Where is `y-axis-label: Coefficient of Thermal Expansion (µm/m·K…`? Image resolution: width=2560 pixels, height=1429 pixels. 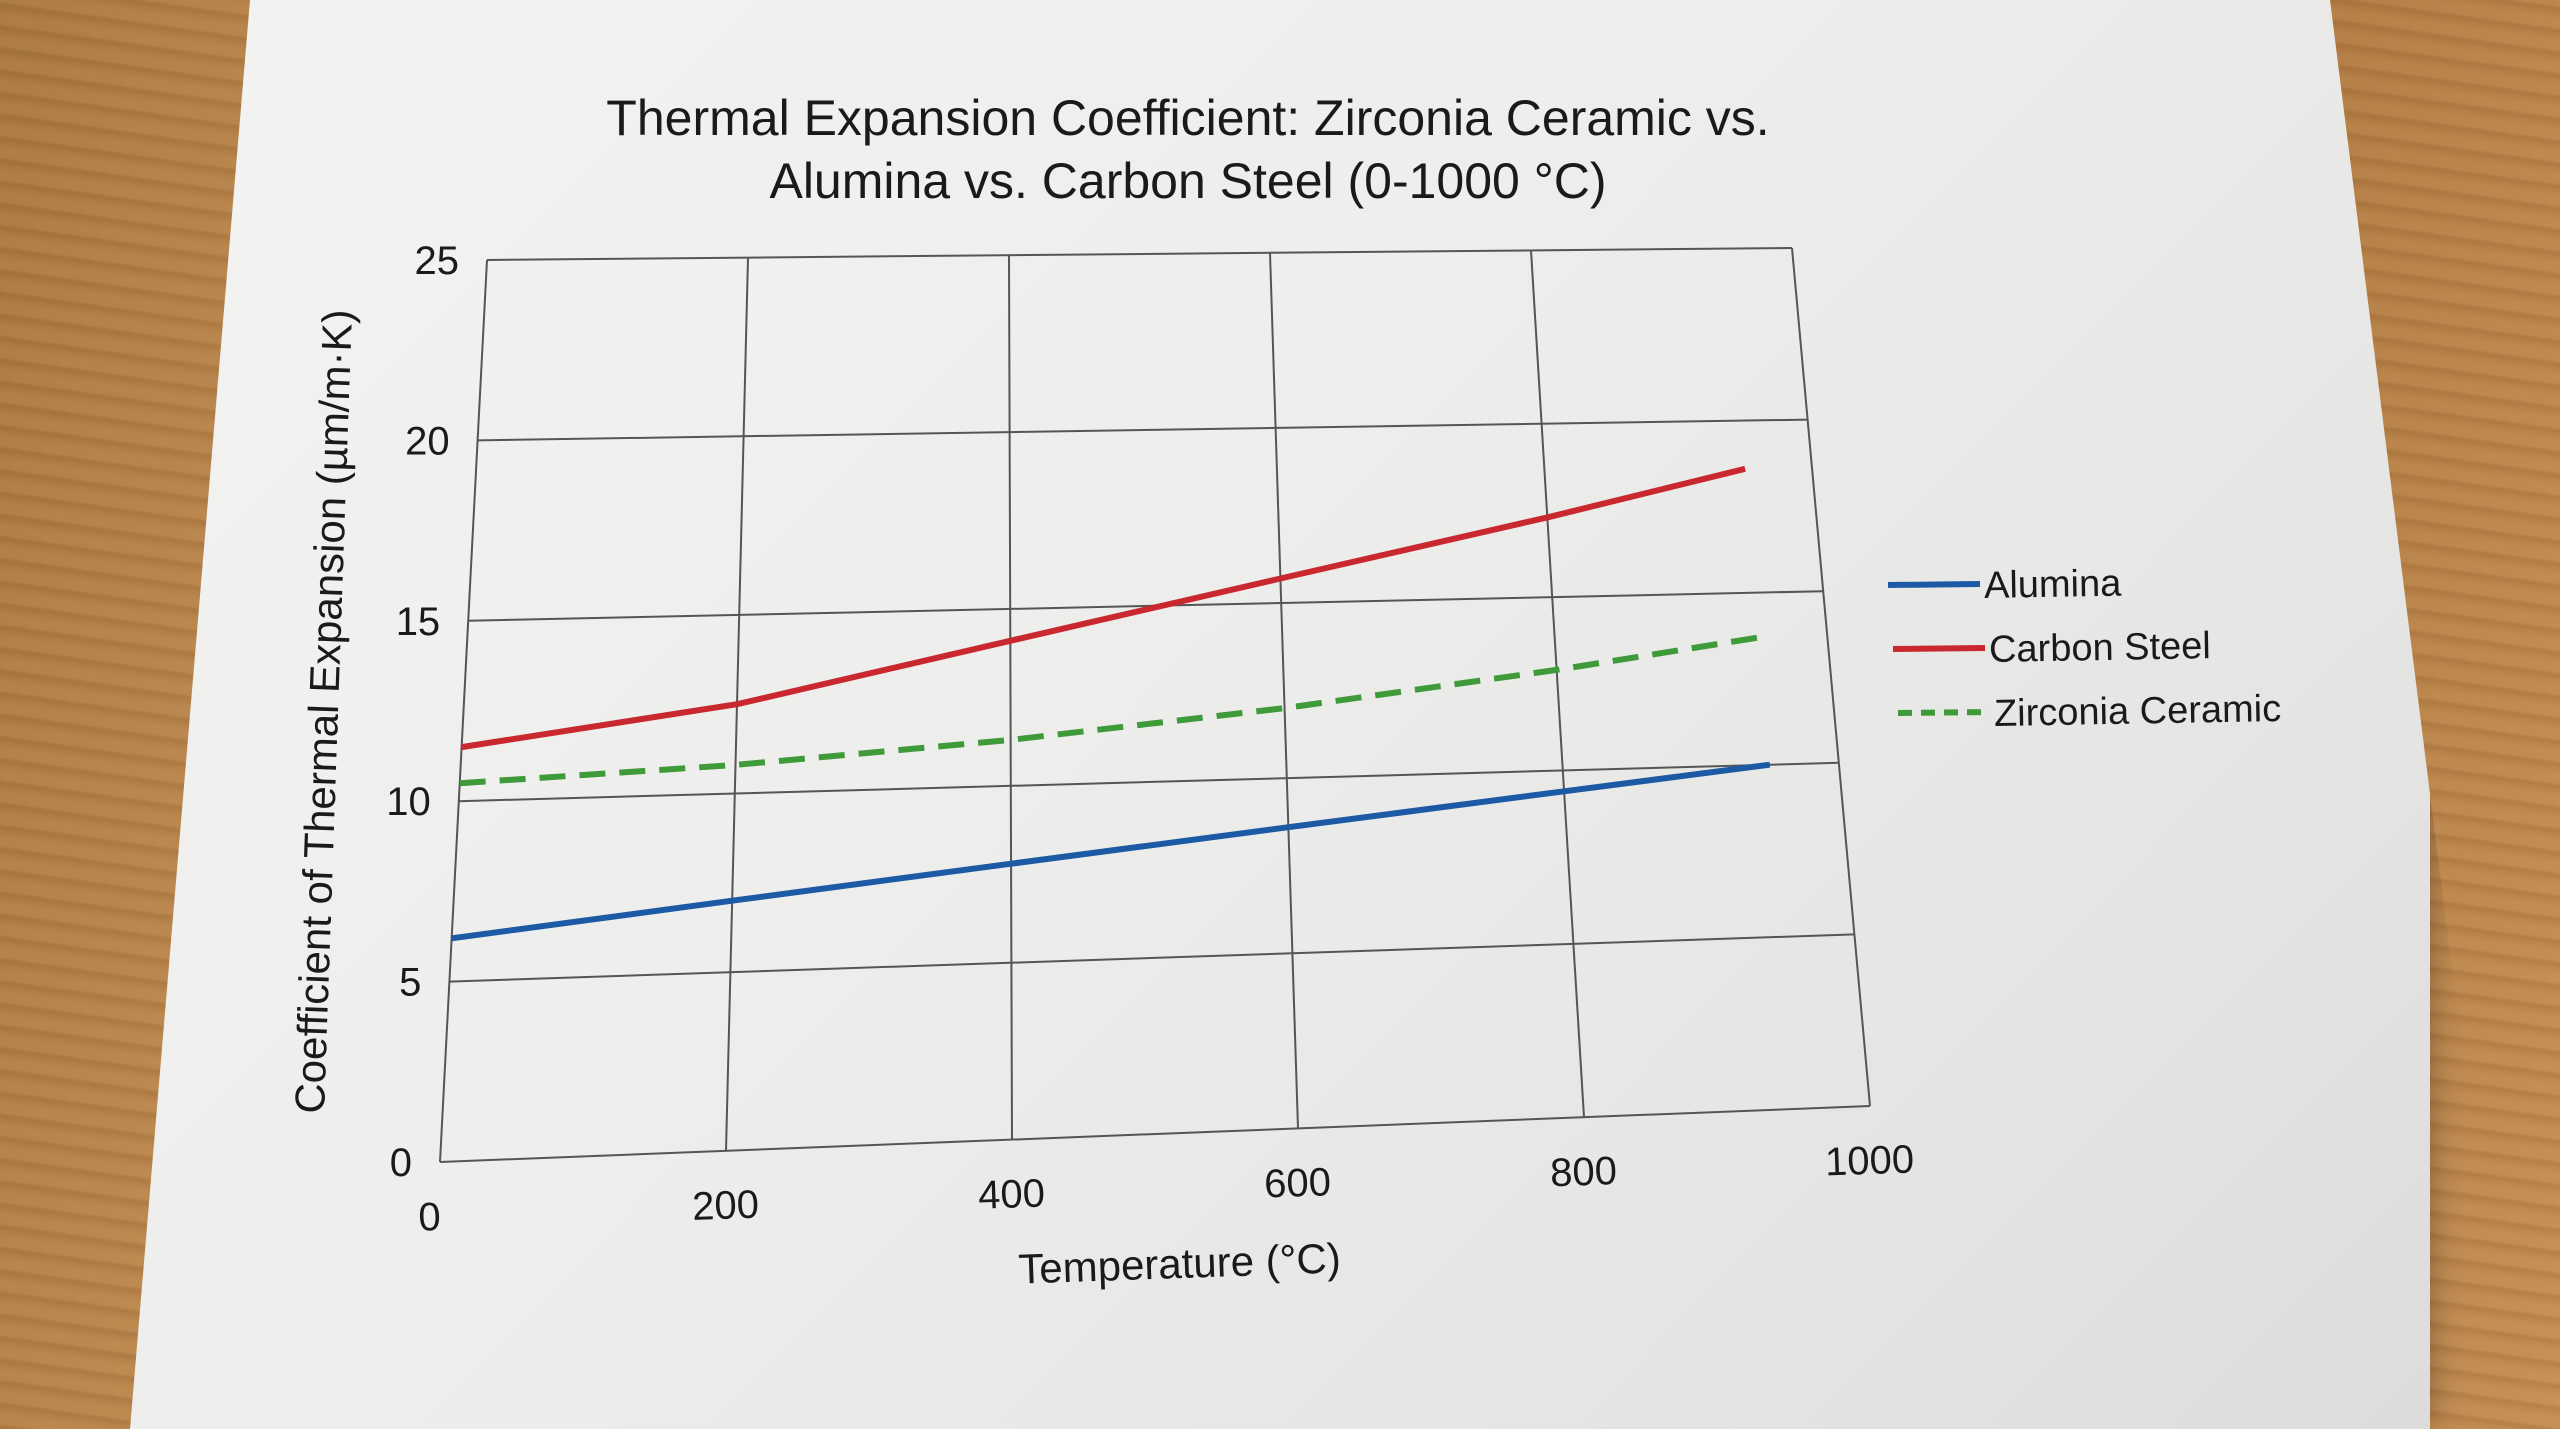
y-axis-label: Coefficient of Thermal Expansion (µm/m·K… is located at coordinates (323, 712).